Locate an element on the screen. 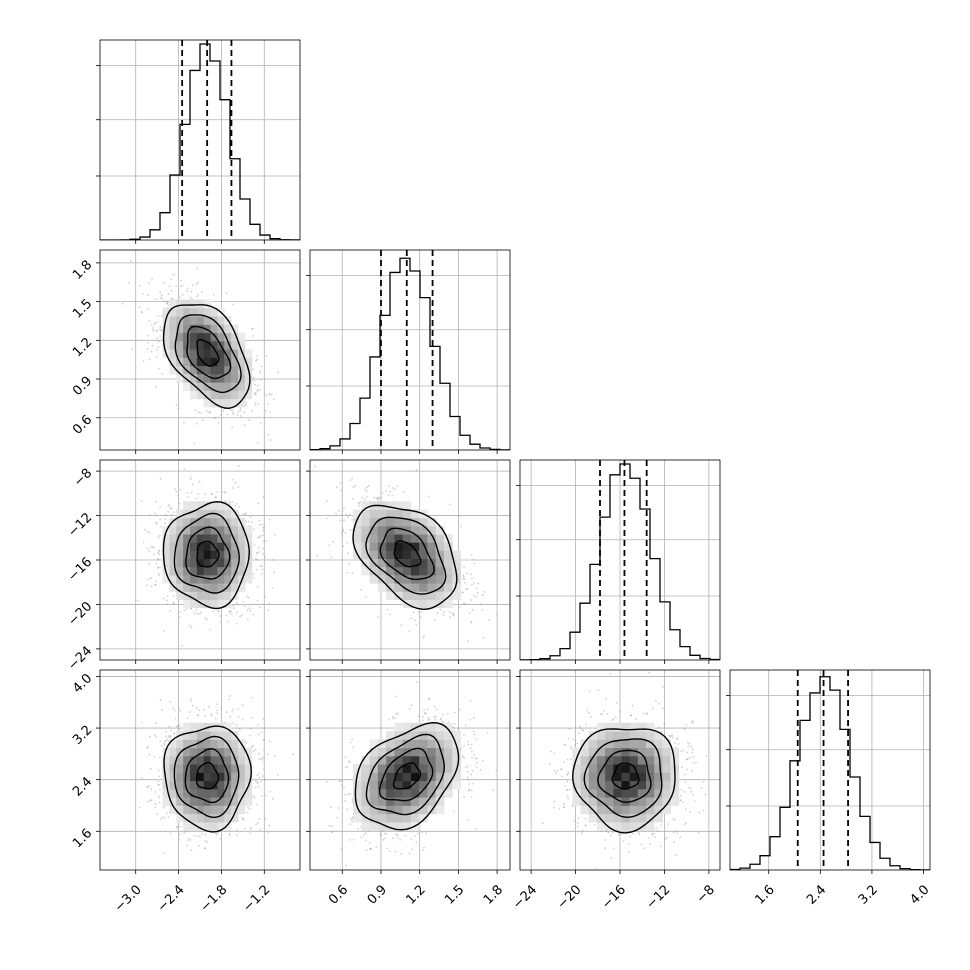 This screenshot has width=970, height=970. y-tick-label: 3.2 is located at coordinates (82, 735).